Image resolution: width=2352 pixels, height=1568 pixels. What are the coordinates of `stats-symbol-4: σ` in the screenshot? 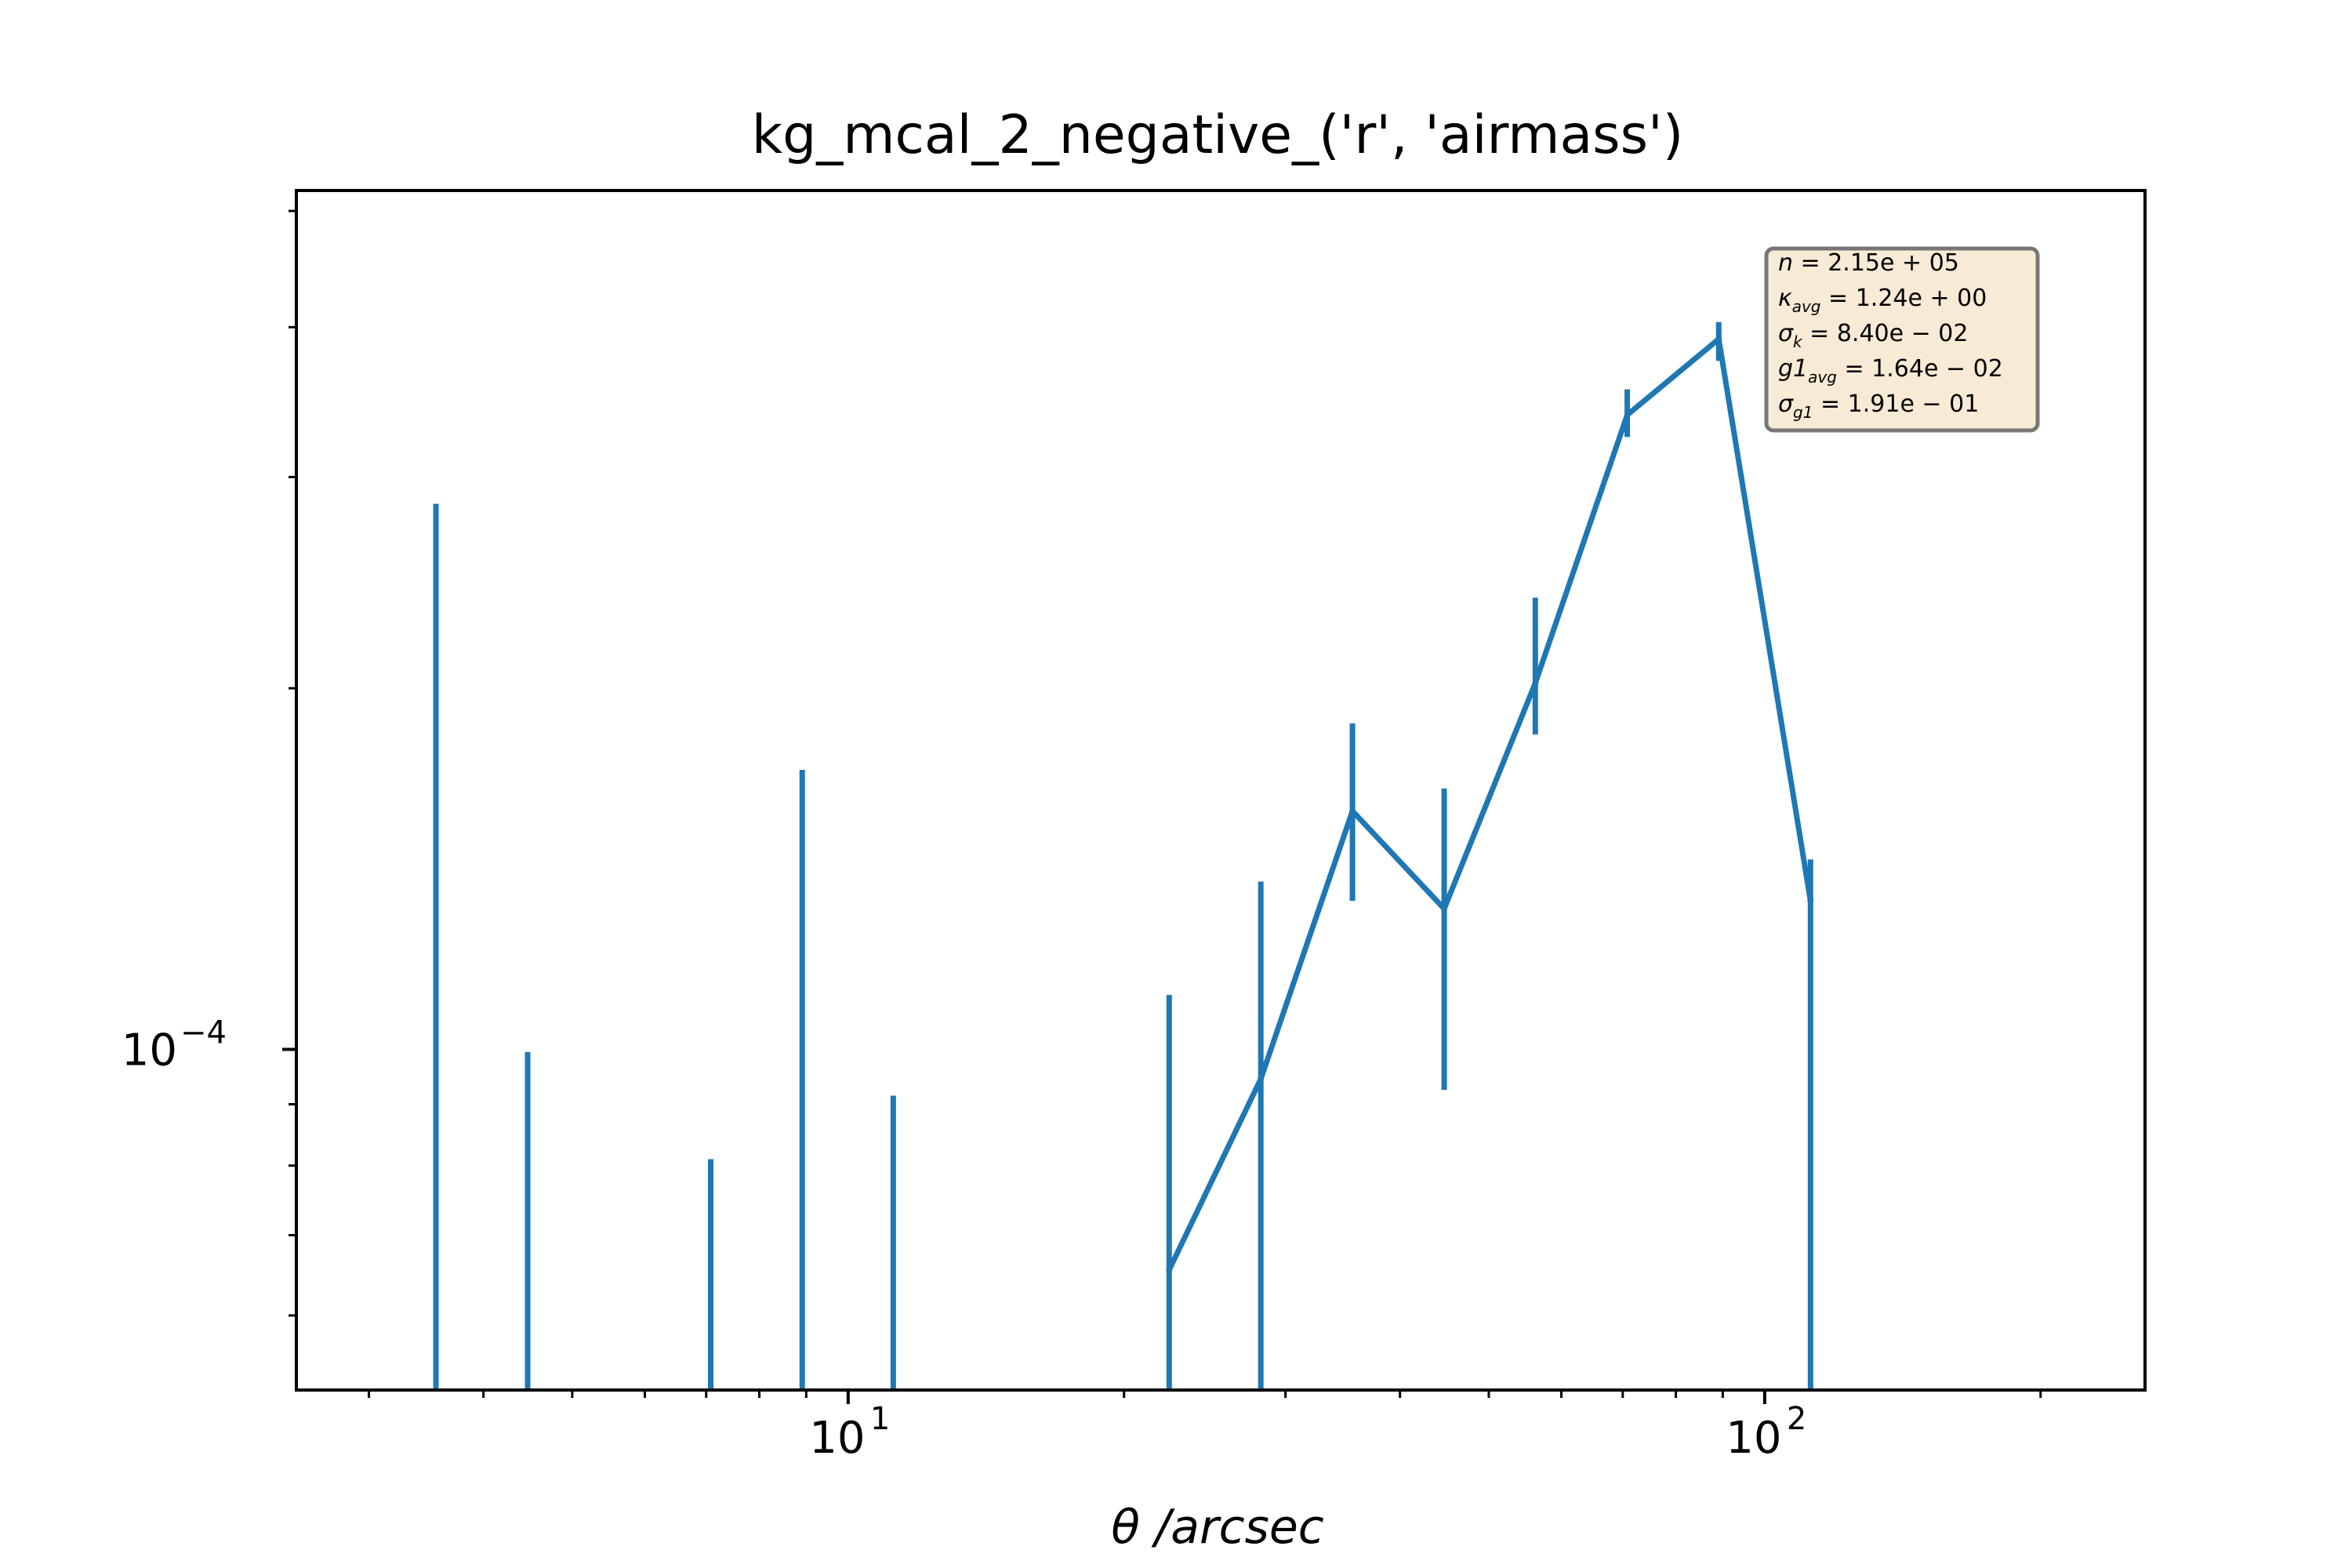 It's located at (1786, 404).